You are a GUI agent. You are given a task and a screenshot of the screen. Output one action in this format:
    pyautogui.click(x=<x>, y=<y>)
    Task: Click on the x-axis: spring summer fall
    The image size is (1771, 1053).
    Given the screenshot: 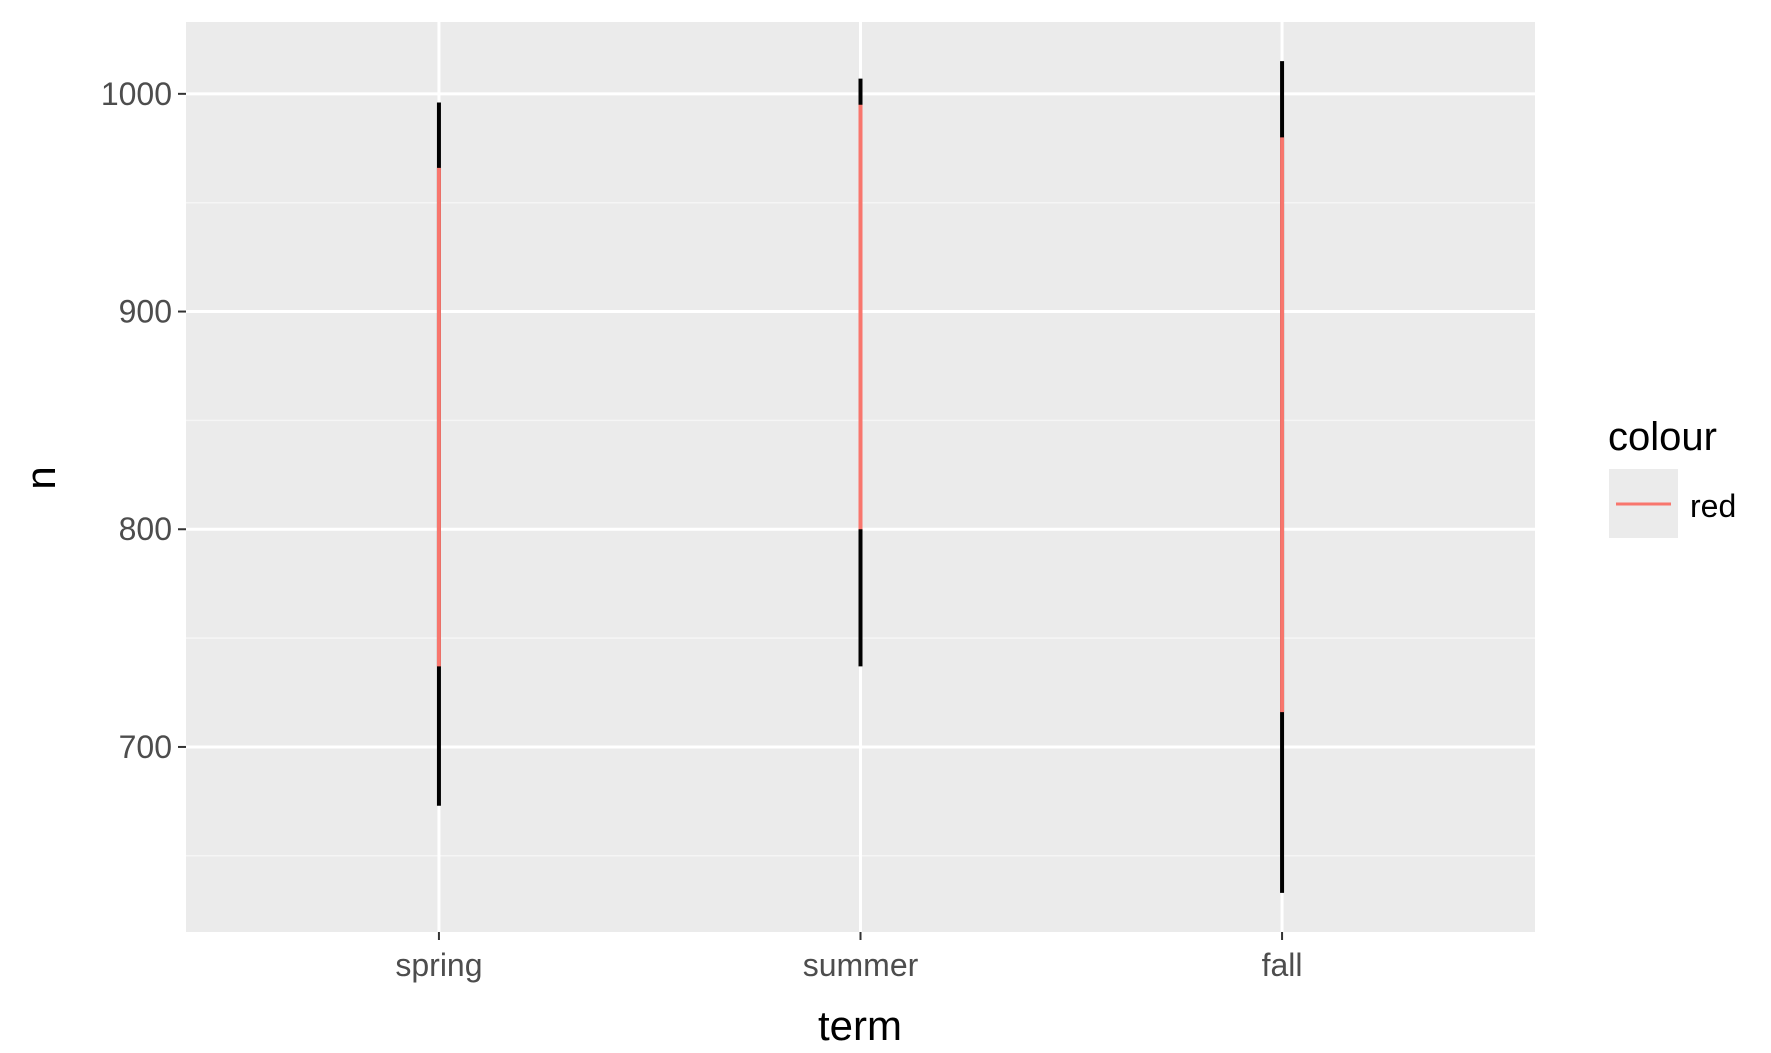 What is the action you would take?
    pyautogui.click(x=849, y=957)
    